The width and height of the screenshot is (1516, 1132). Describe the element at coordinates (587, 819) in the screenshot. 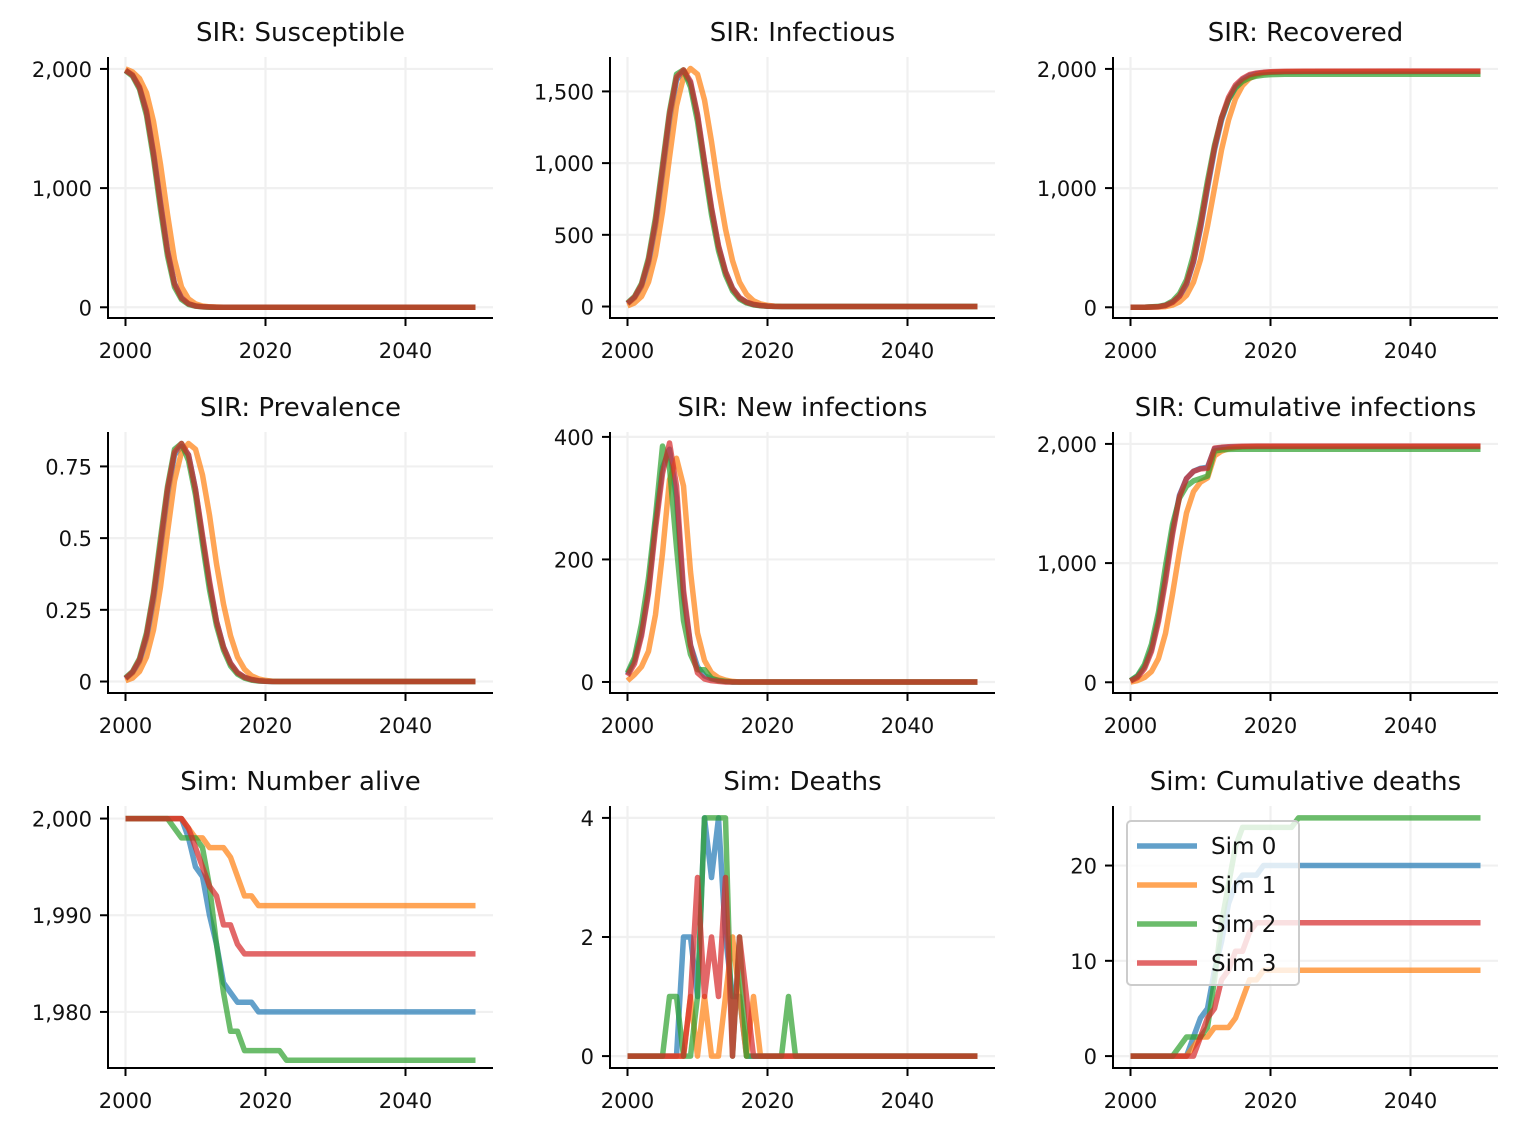

I see `y-tick-label: 4` at that location.